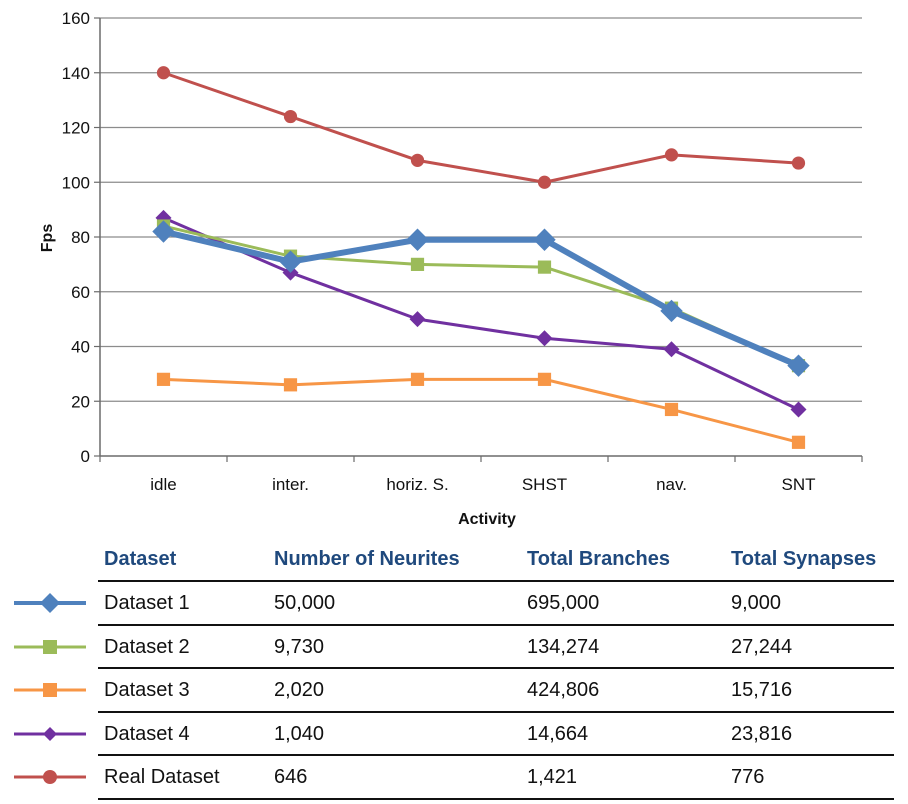  Describe the element at coordinates (671, 484) in the screenshot. I see `x-tick-label: nav.` at that location.